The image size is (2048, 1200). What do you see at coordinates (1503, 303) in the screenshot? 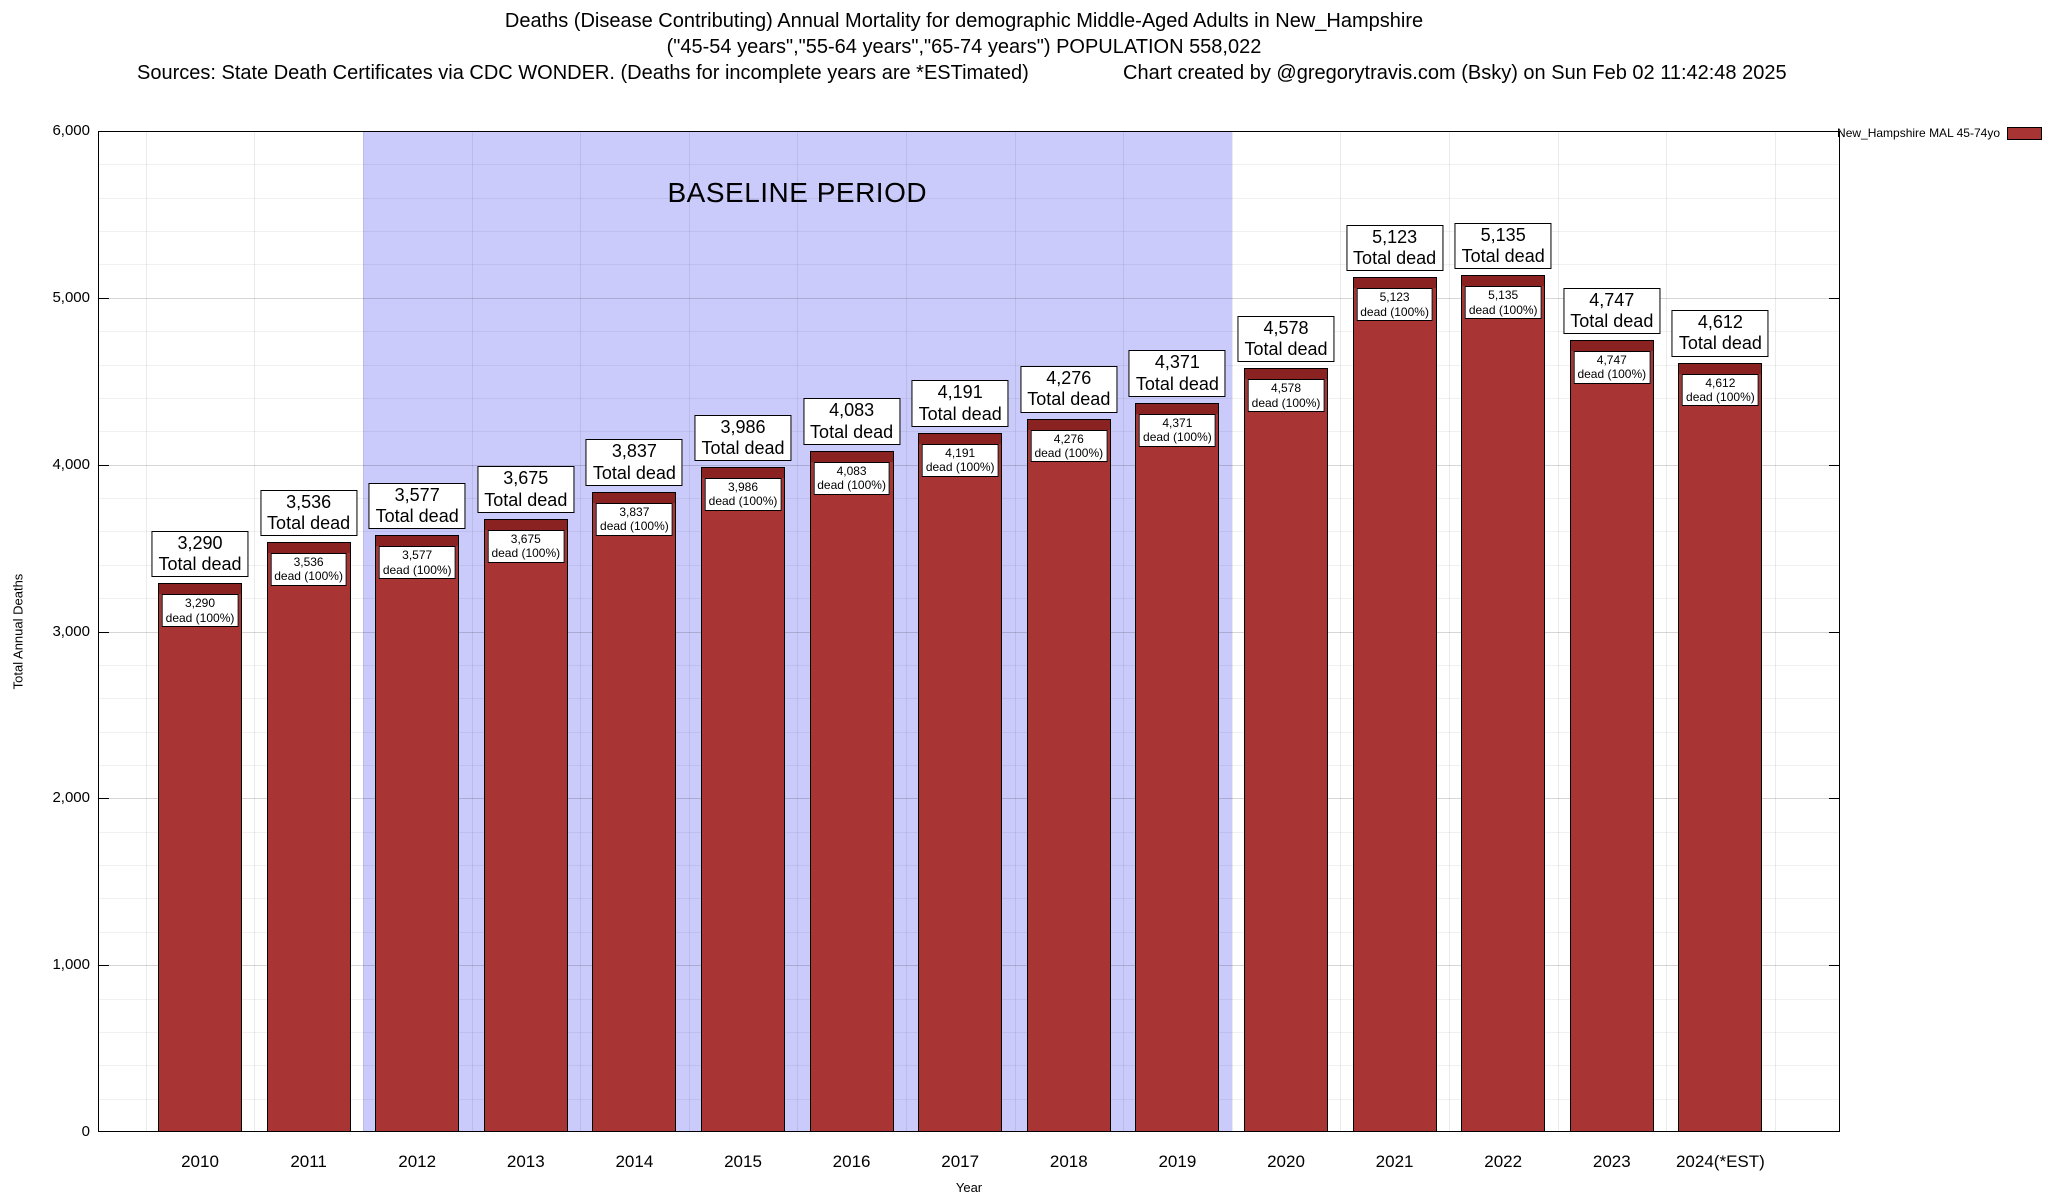
I see `bar-inner-label: 5,135 dead (100%)` at bounding box center [1503, 303].